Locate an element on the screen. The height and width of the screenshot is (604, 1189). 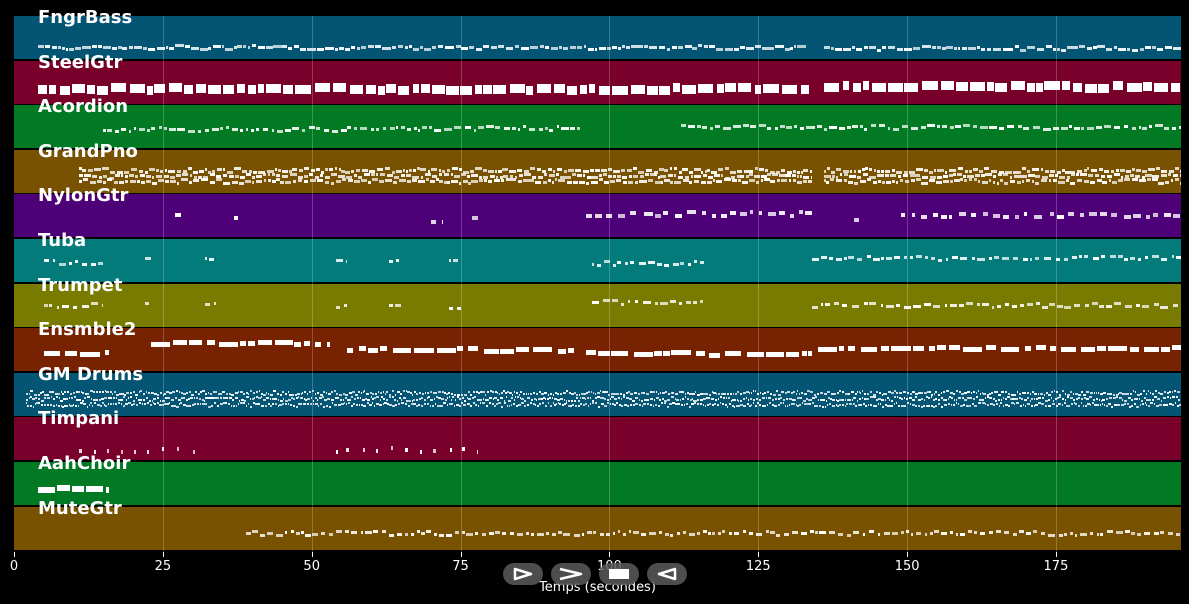
rewind-button is located at coordinates (667, 574).